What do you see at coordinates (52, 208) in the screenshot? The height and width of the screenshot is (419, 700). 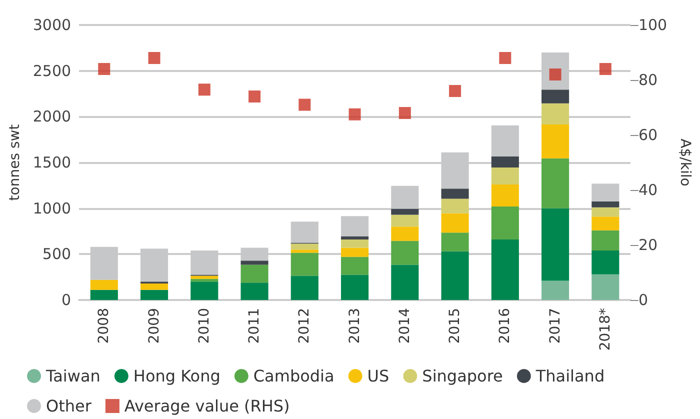 I see `y-tick-label: 1000` at bounding box center [52, 208].